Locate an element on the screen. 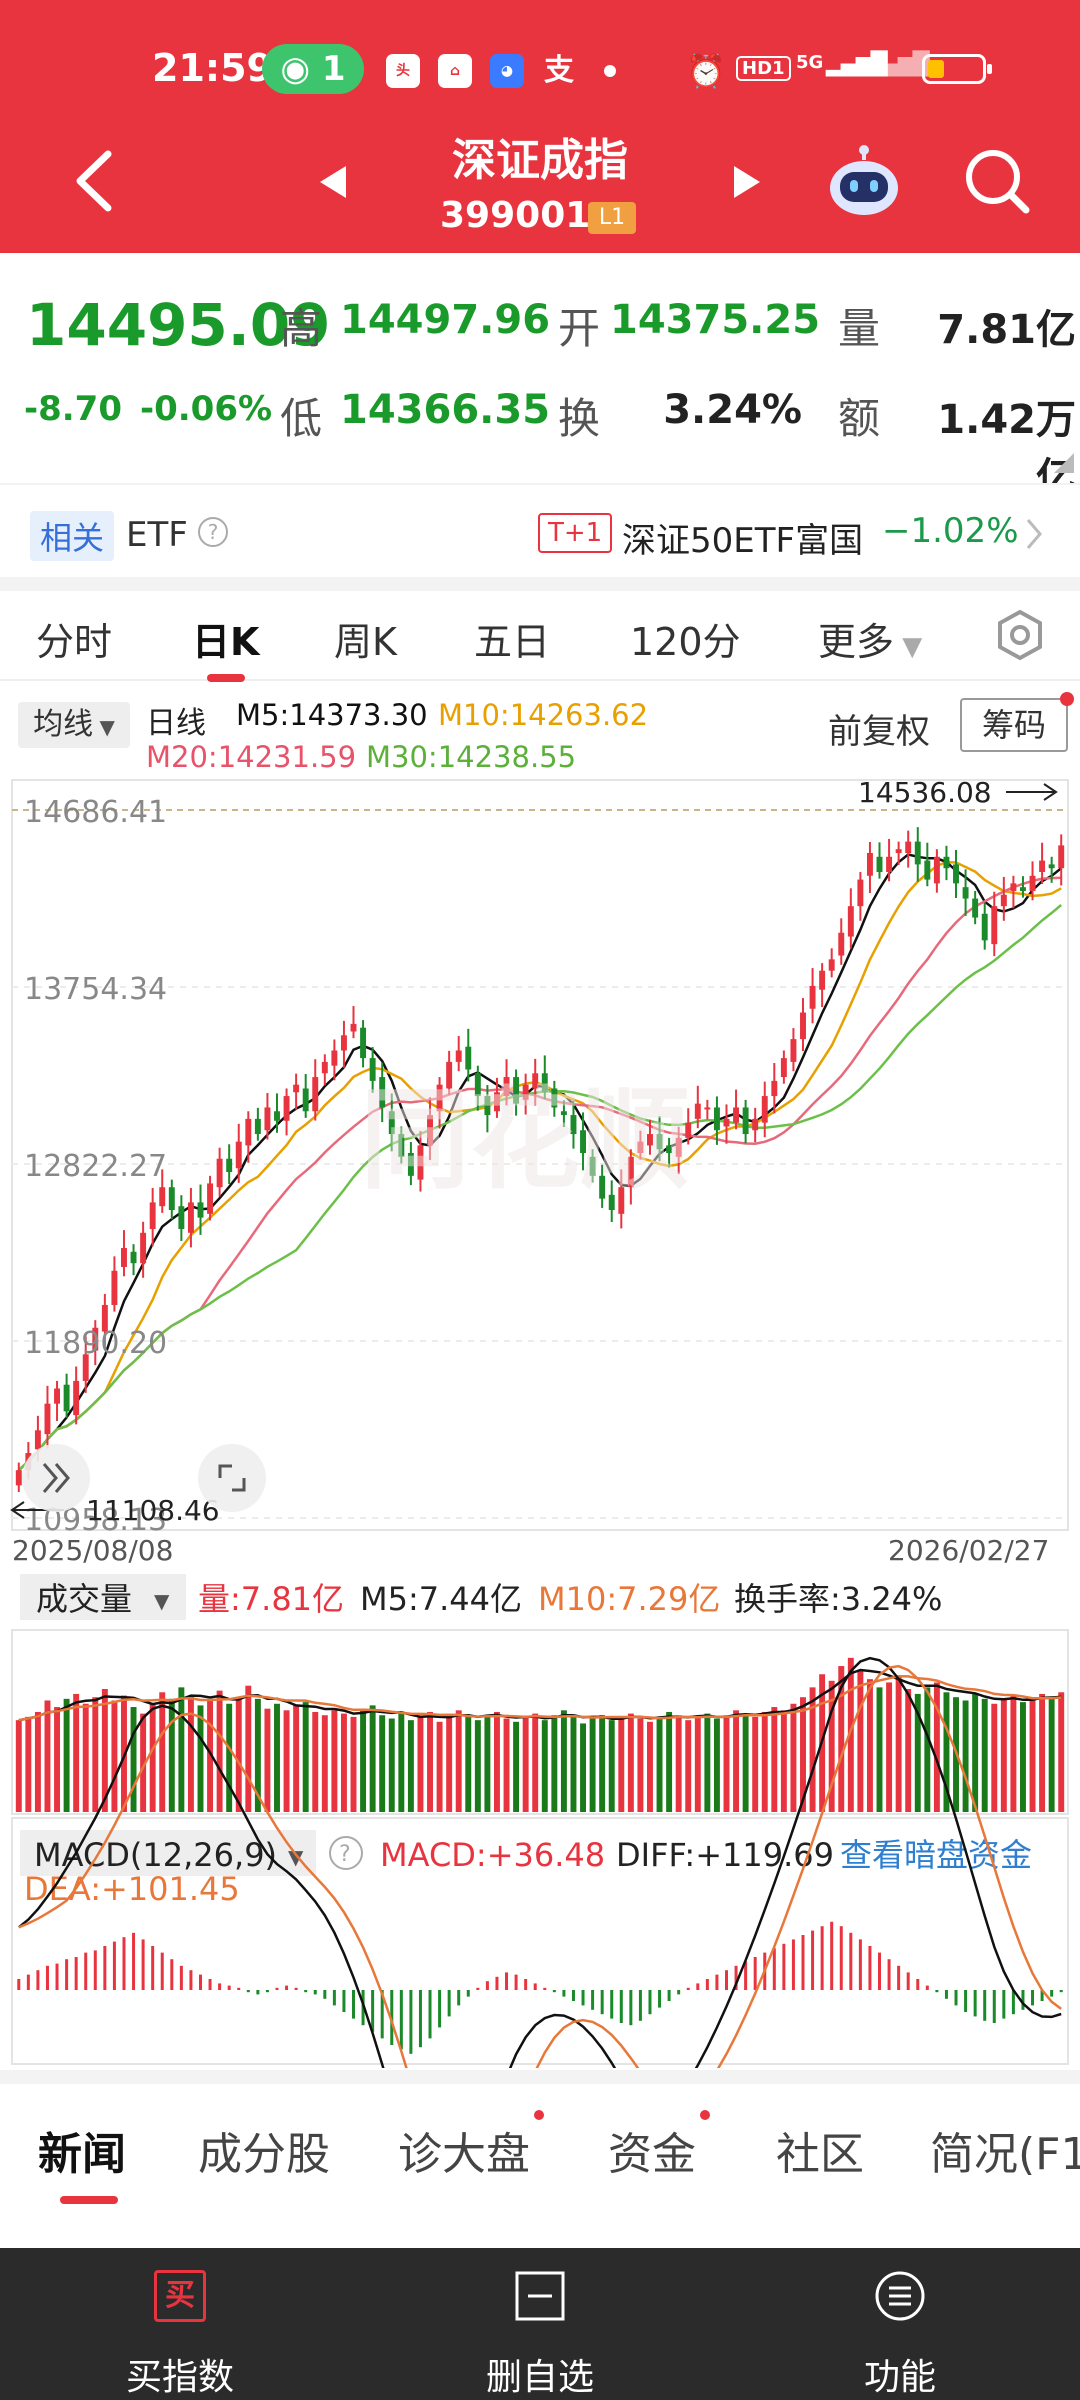 The width and height of the screenshot is (1080, 2400). adjust-mode: 前复权 is located at coordinates (879, 732).